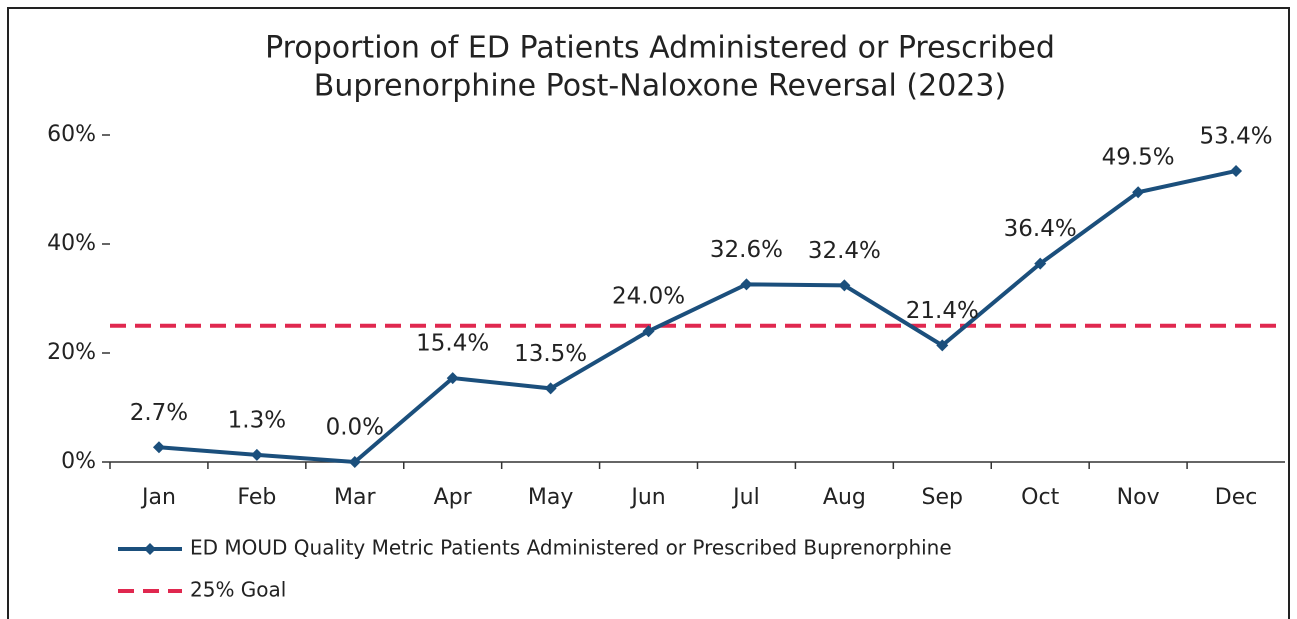 Image resolution: width=1297 pixels, height=619 pixels. What do you see at coordinates (355, 497) in the screenshot?
I see `x-tick-label: Mar` at bounding box center [355, 497].